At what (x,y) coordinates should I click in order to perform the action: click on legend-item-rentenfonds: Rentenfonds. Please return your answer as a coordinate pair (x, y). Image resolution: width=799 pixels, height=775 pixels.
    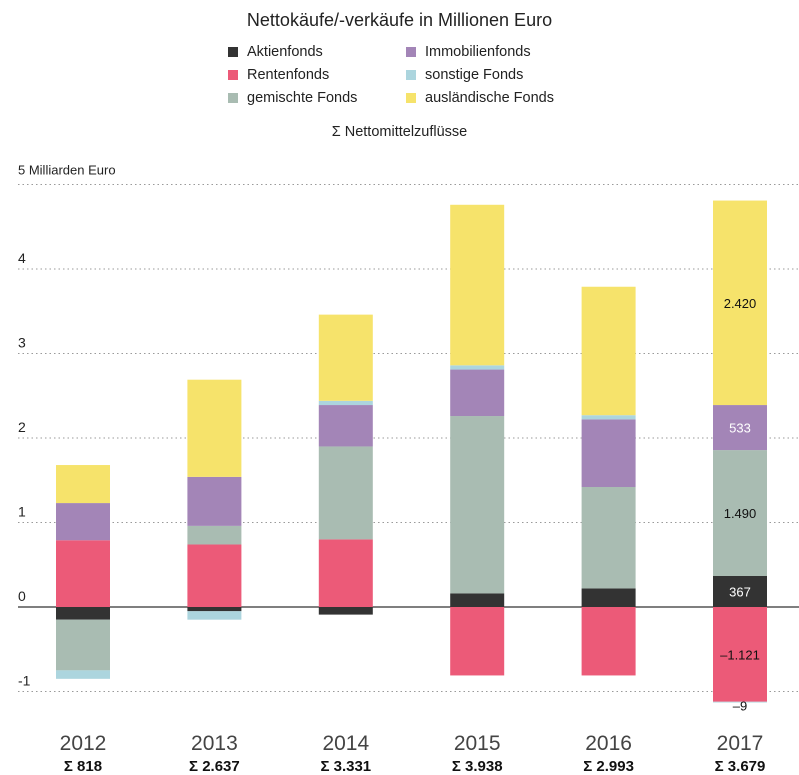
    Looking at the image, I should click on (278, 75).